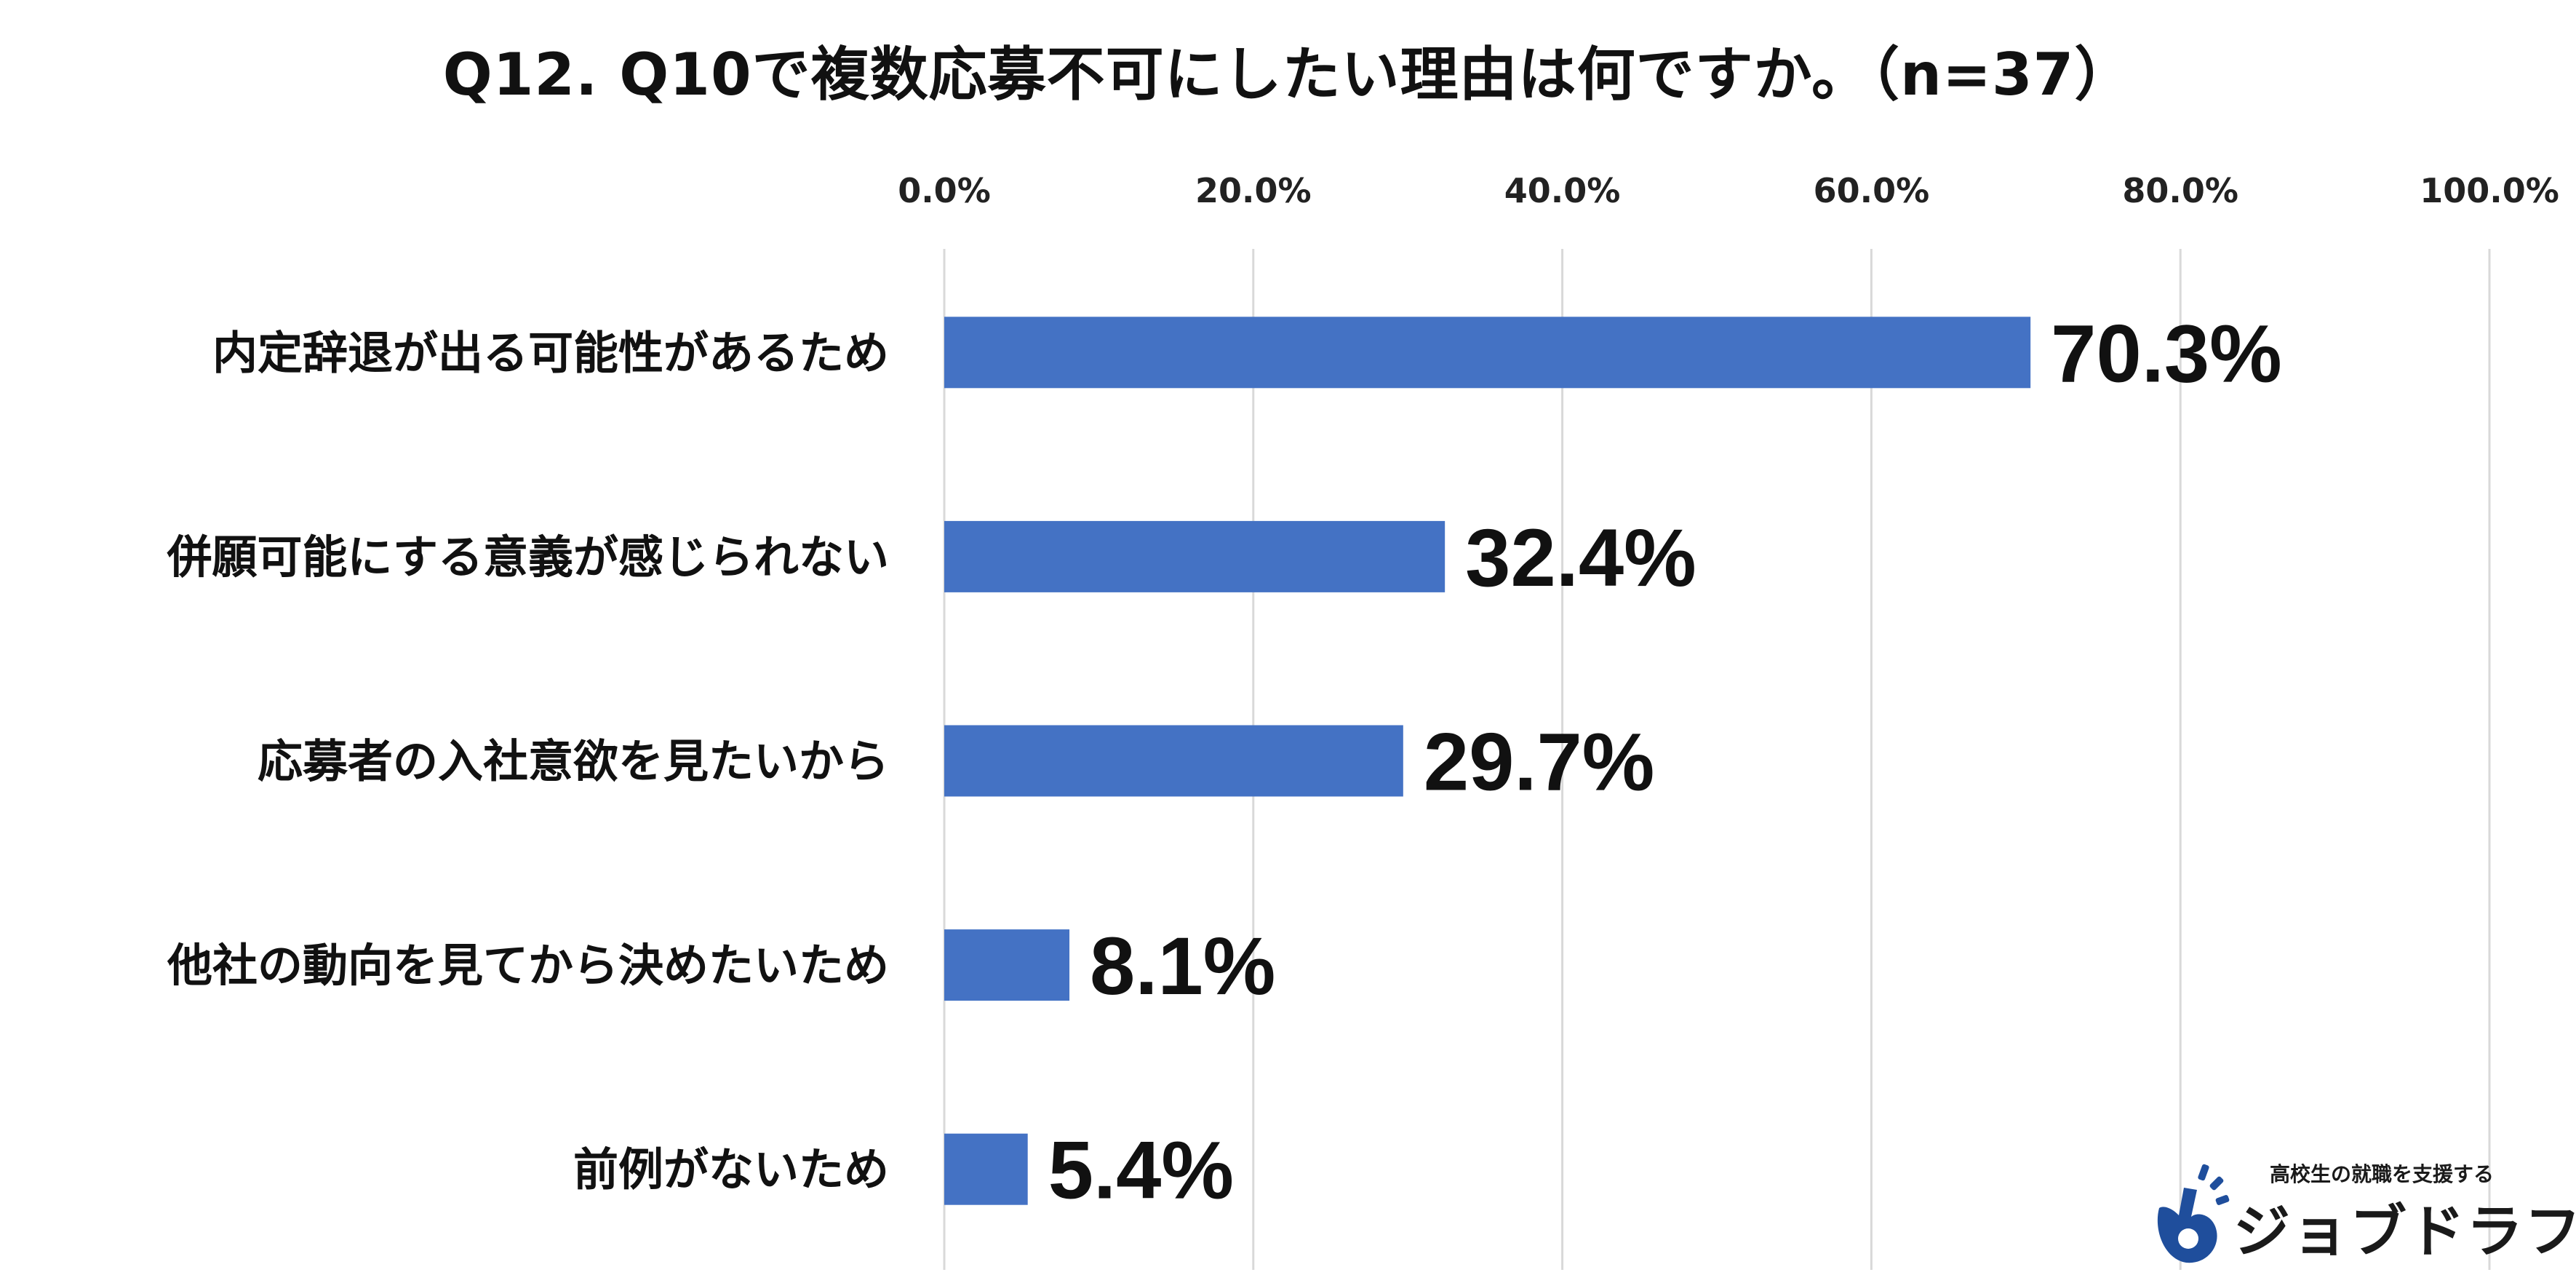  Describe the element at coordinates (2180, 190) in the screenshot. I see `x-tick-label: 80.0%` at that location.